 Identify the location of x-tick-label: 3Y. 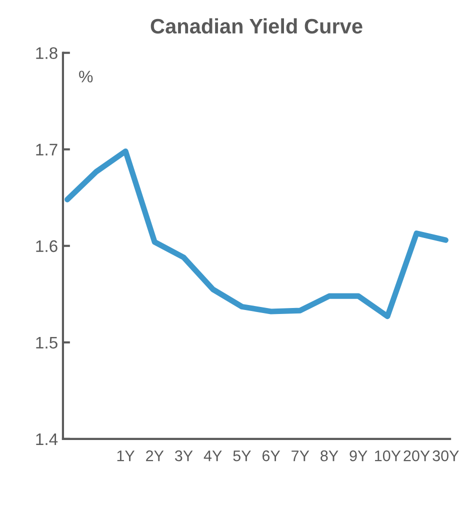
(183, 456).